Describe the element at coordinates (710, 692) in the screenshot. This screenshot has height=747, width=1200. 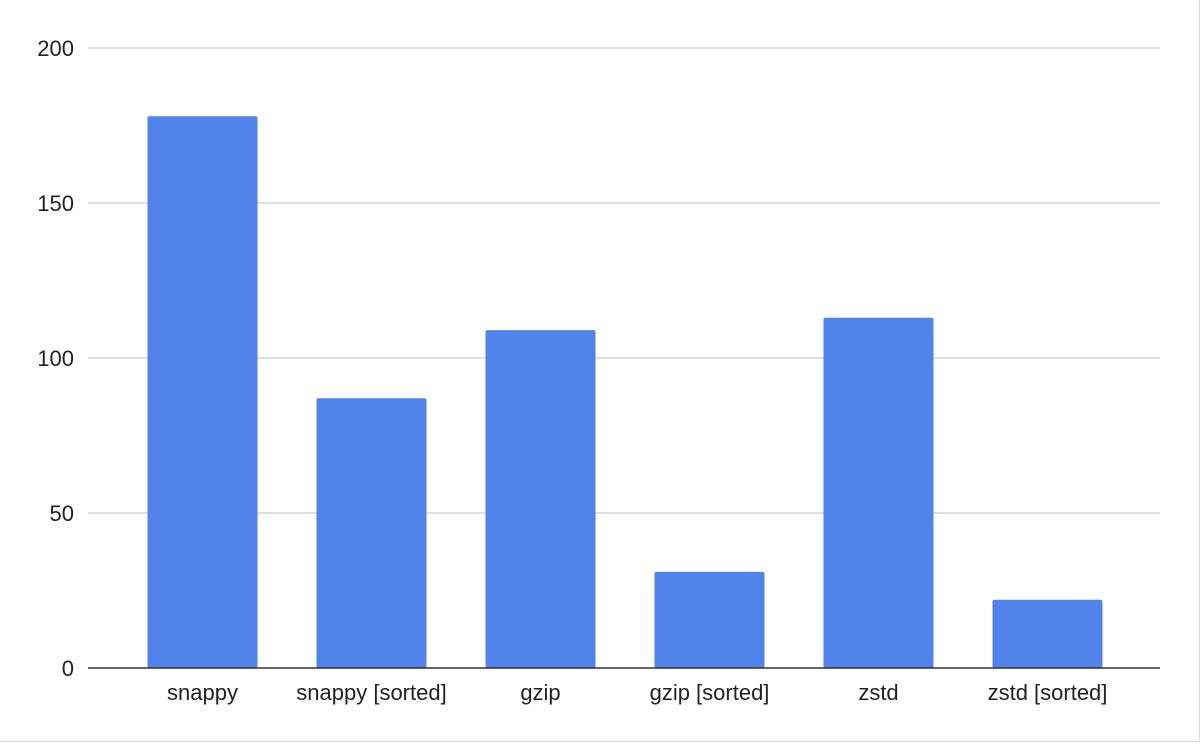
I see `x-category-label: gzip [sorted]` at that location.